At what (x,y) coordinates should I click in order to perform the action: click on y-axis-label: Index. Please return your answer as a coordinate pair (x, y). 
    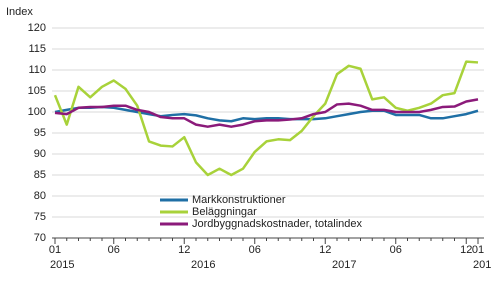
    Looking at the image, I should click on (19, 12).